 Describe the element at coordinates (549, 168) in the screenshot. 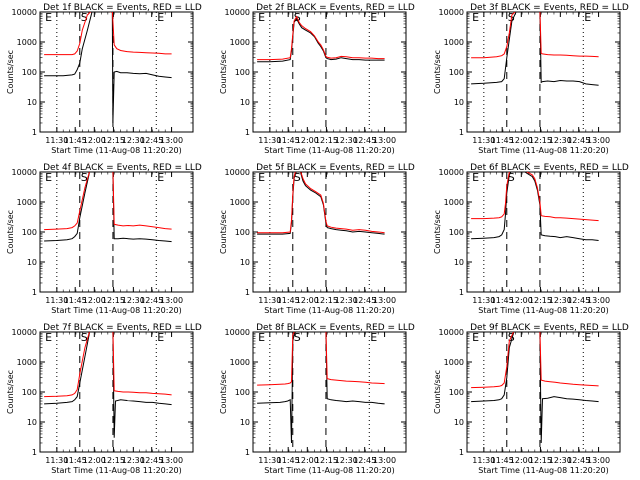

I see `chart-title: Det 6f BLACK = Events, RED = LLD` at that location.